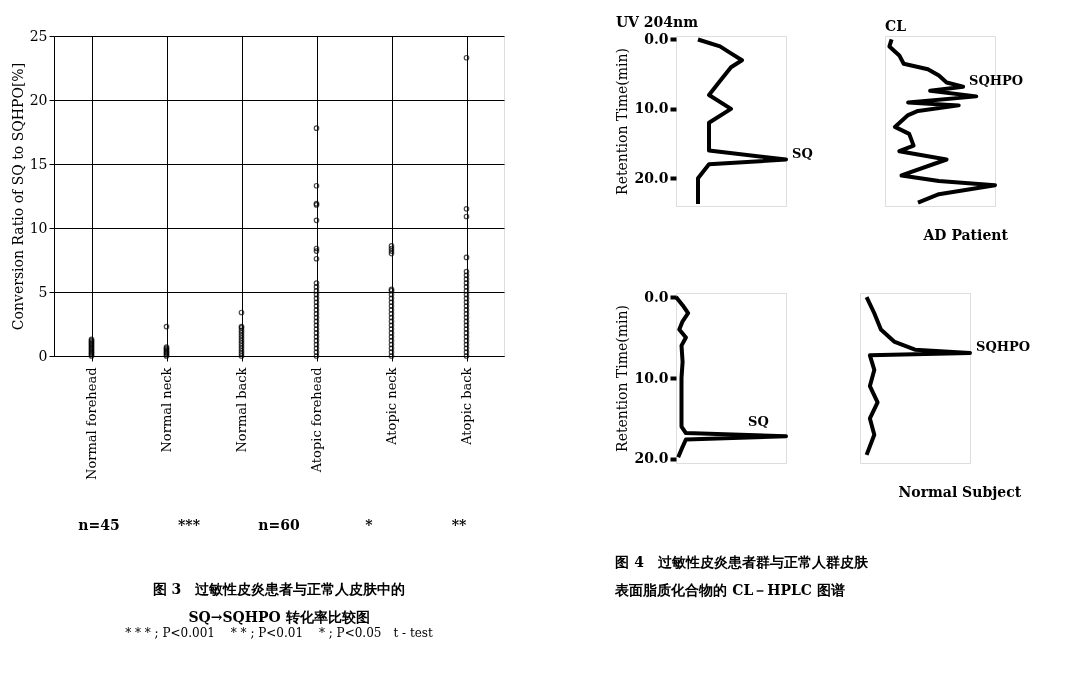 The image size is (1080, 677). Describe the element at coordinates (965, 235) in the screenshot. I see `x-axis-title: AD Patient` at that location.